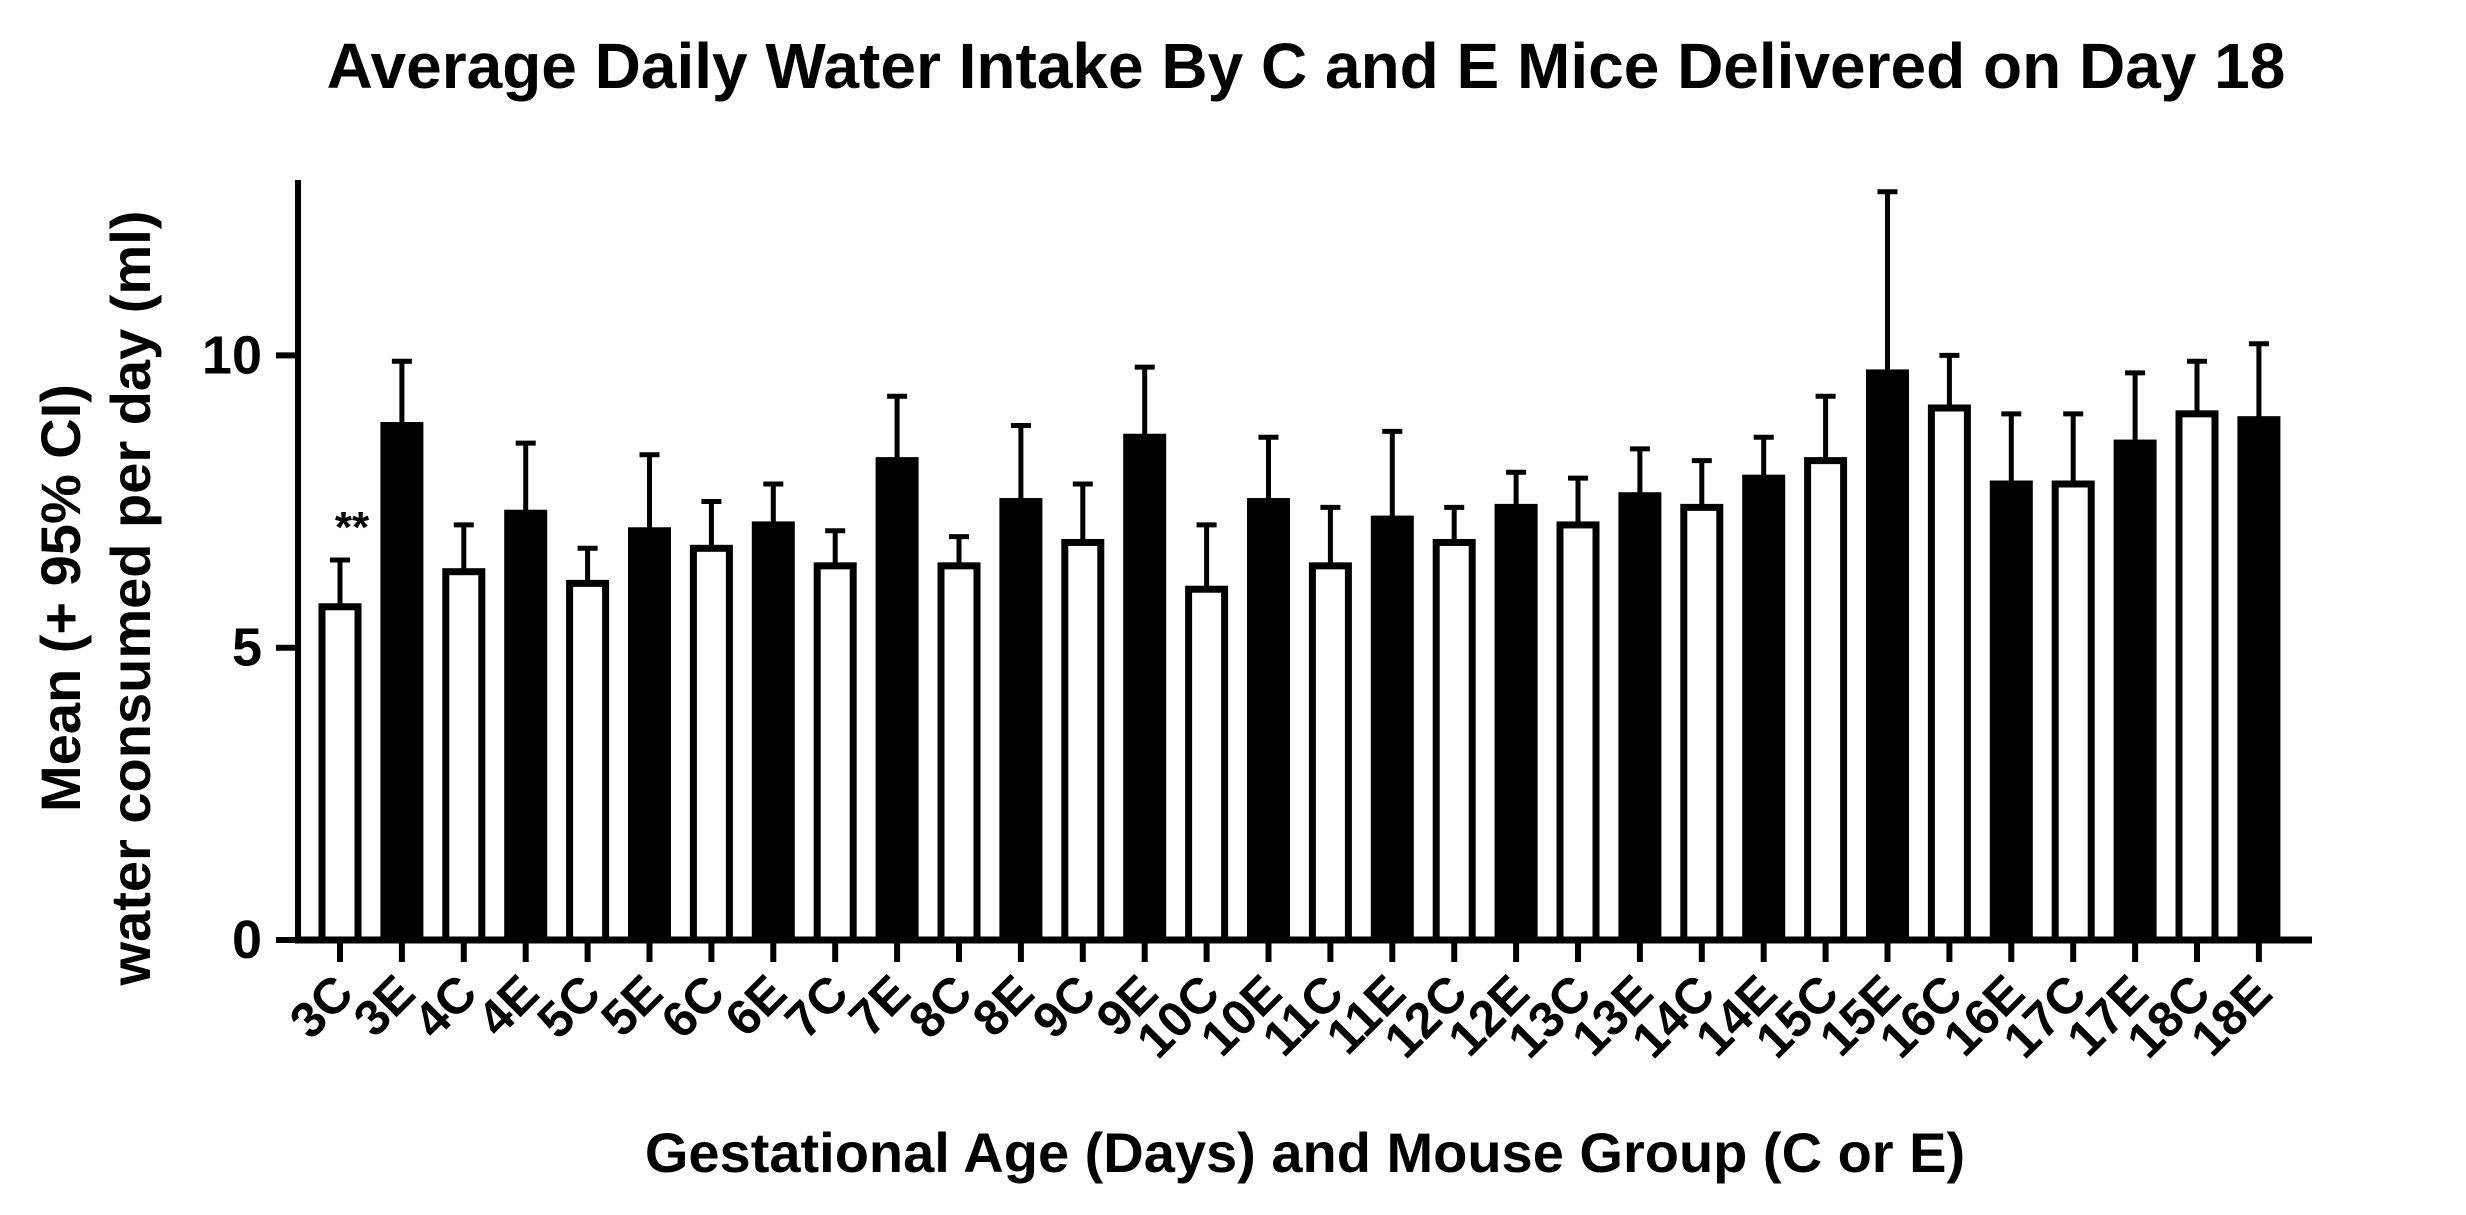 Image resolution: width=2466 pixels, height=1215 pixels. I want to click on bar-17E, so click(2135, 691).